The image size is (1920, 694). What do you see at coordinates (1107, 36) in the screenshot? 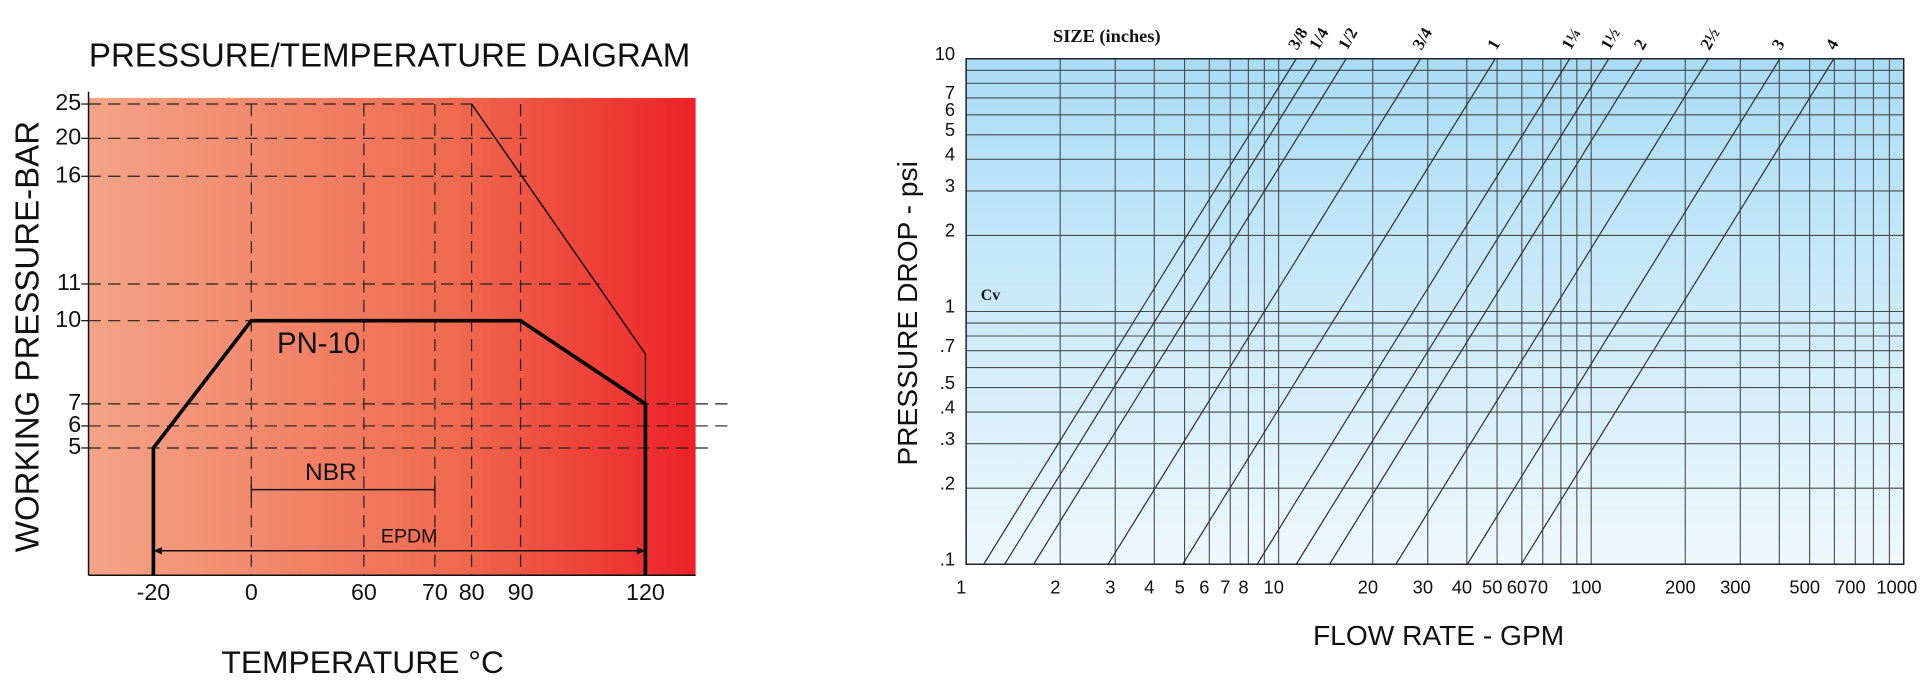
I see `chart-title: SIZE (inches)` at bounding box center [1107, 36].